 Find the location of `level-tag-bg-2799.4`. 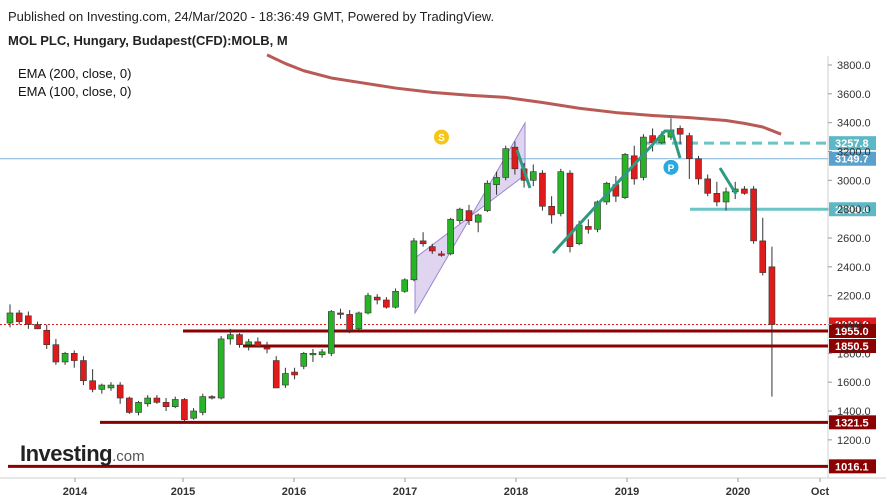

level-tag-bg-2799.4 is located at coordinates (852, 209).